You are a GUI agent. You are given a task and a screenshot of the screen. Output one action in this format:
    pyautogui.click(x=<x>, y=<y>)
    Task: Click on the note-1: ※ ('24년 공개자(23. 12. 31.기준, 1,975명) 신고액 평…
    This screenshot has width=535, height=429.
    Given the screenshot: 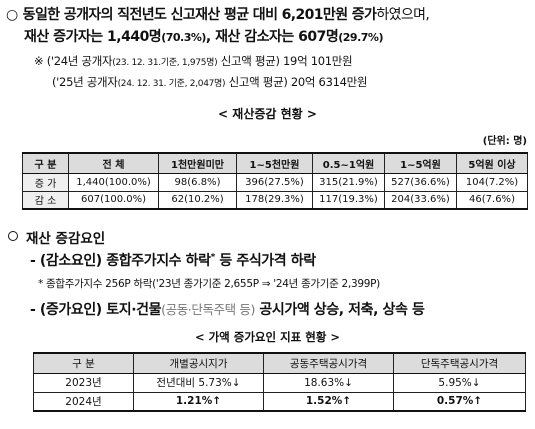 What is the action you would take?
    pyautogui.click(x=193, y=61)
    